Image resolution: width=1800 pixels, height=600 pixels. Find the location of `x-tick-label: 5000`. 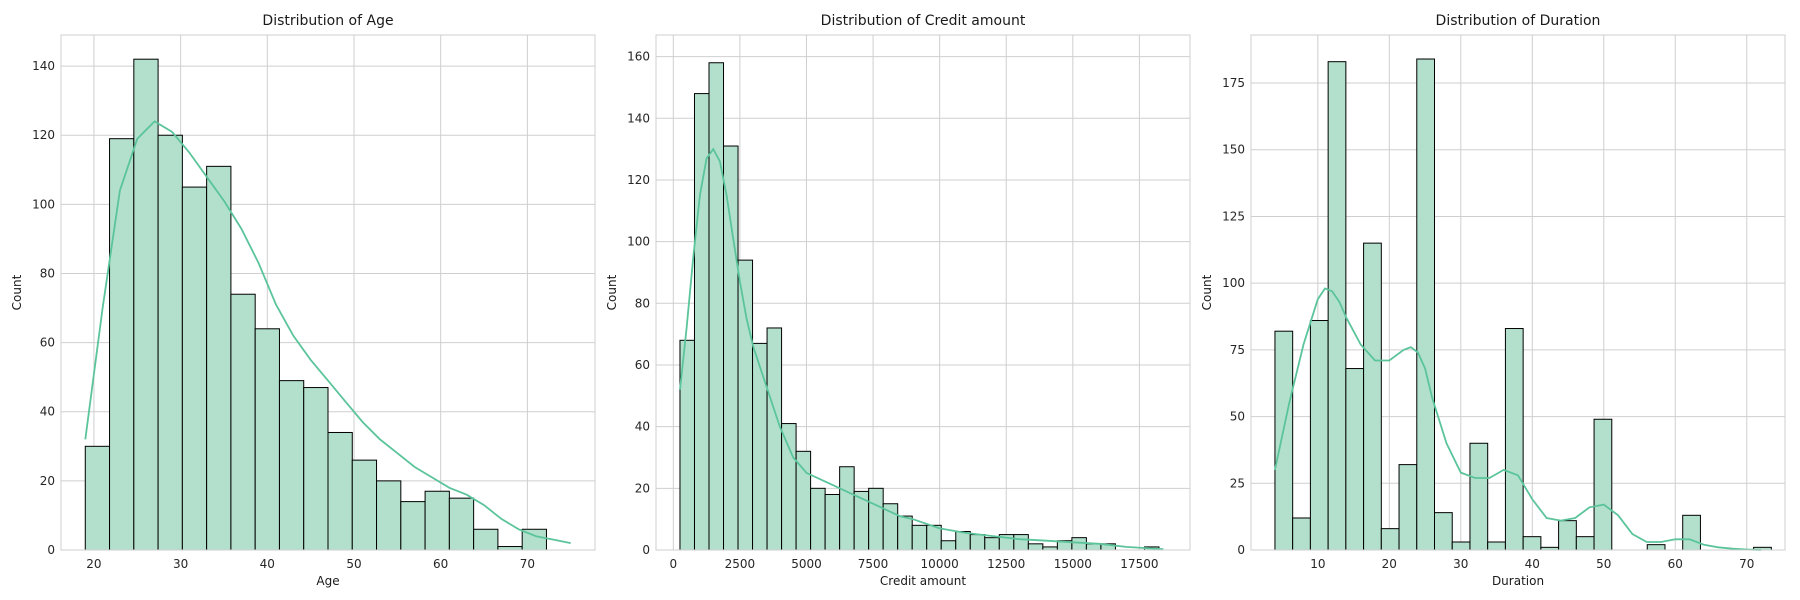

x-tick-label: 5000 is located at coordinates (806, 564).